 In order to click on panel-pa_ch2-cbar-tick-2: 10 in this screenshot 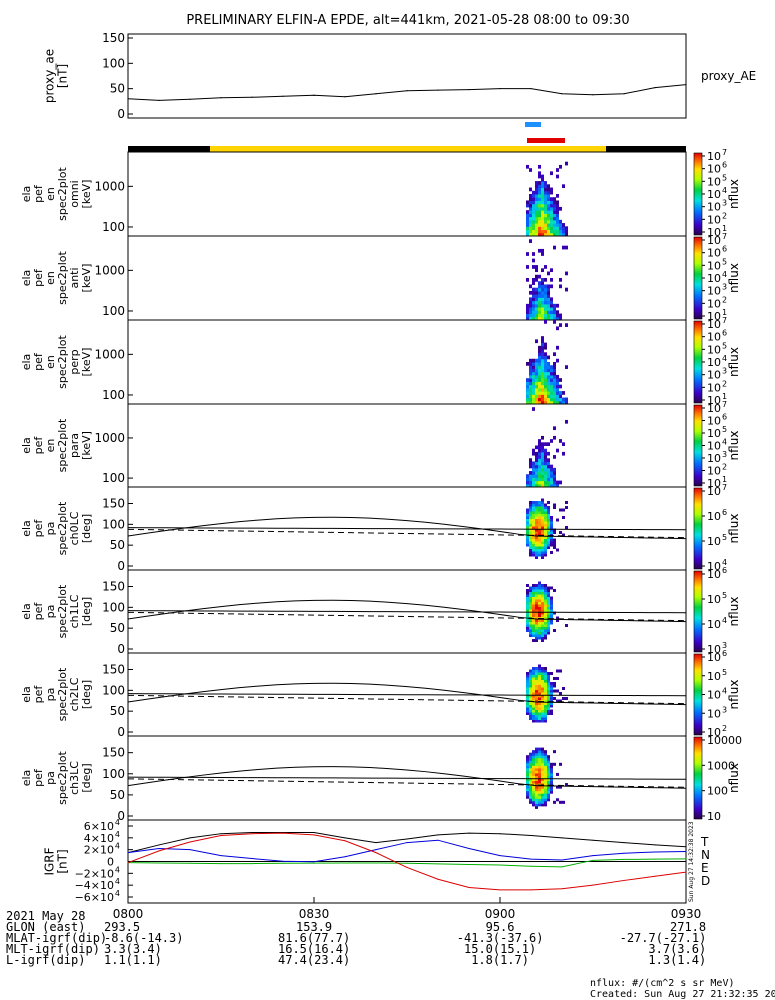, I will do `click(714, 695)`.